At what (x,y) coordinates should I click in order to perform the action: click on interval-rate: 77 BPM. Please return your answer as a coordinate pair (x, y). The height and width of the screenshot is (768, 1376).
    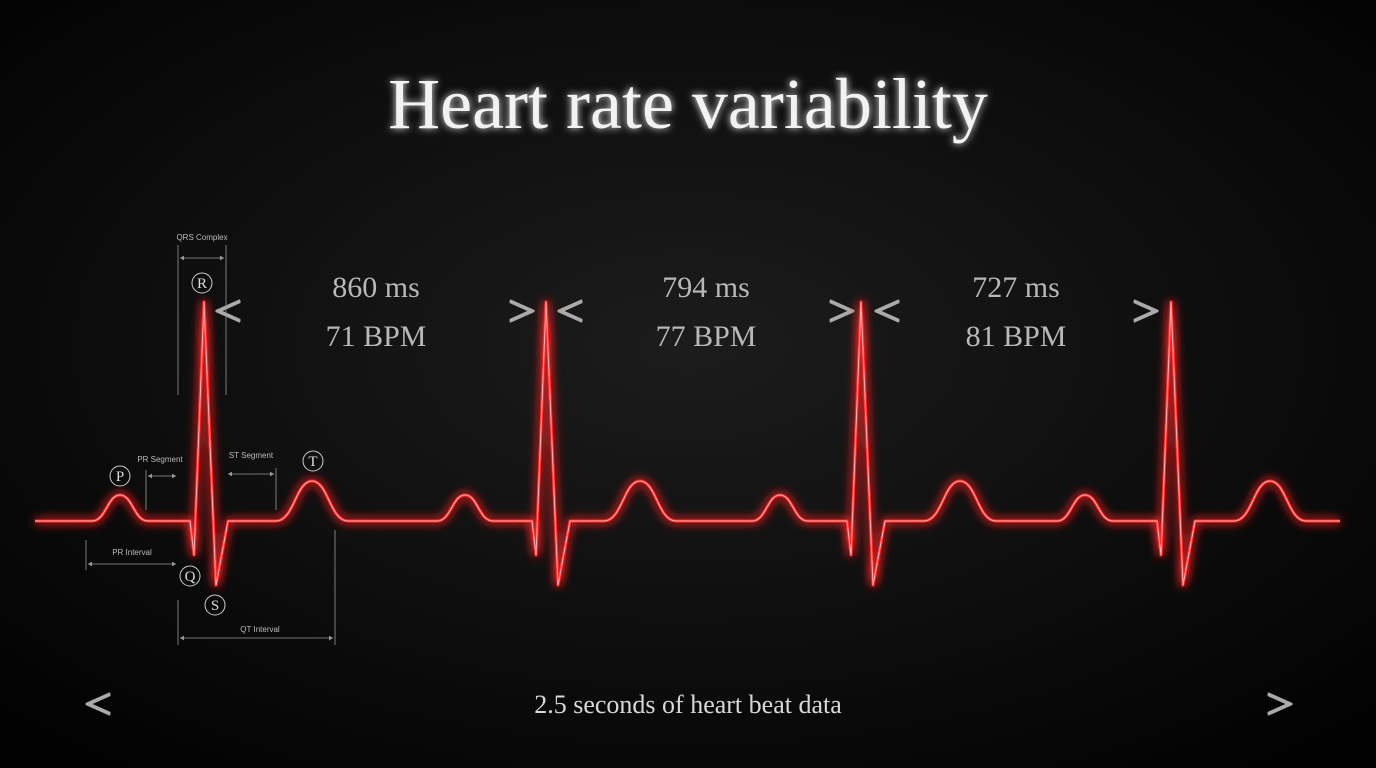
    Looking at the image, I should click on (706, 336).